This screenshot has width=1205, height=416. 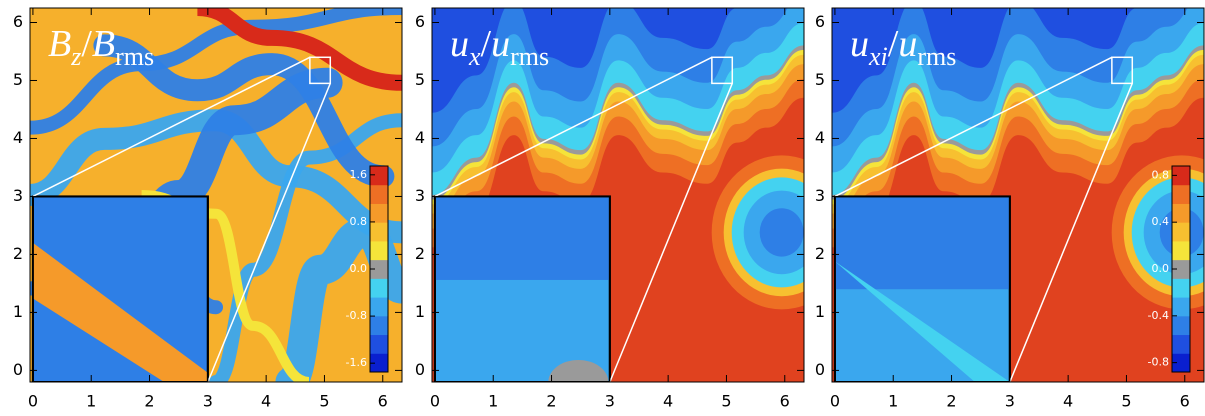 I want to click on field-vortex, so click(x=781, y=232).